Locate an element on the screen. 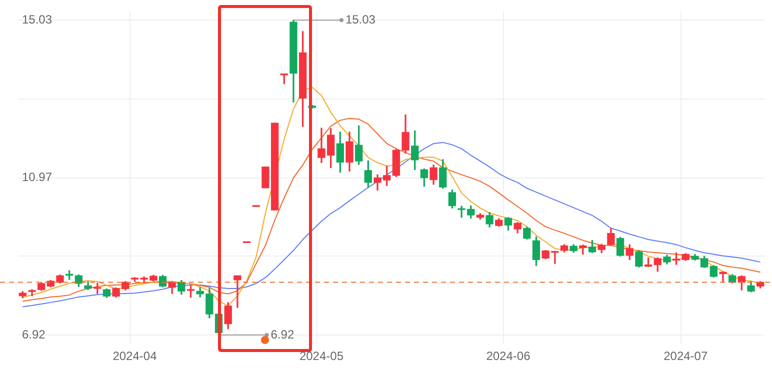  x-tick-label: 2024-05 is located at coordinates (321, 356).